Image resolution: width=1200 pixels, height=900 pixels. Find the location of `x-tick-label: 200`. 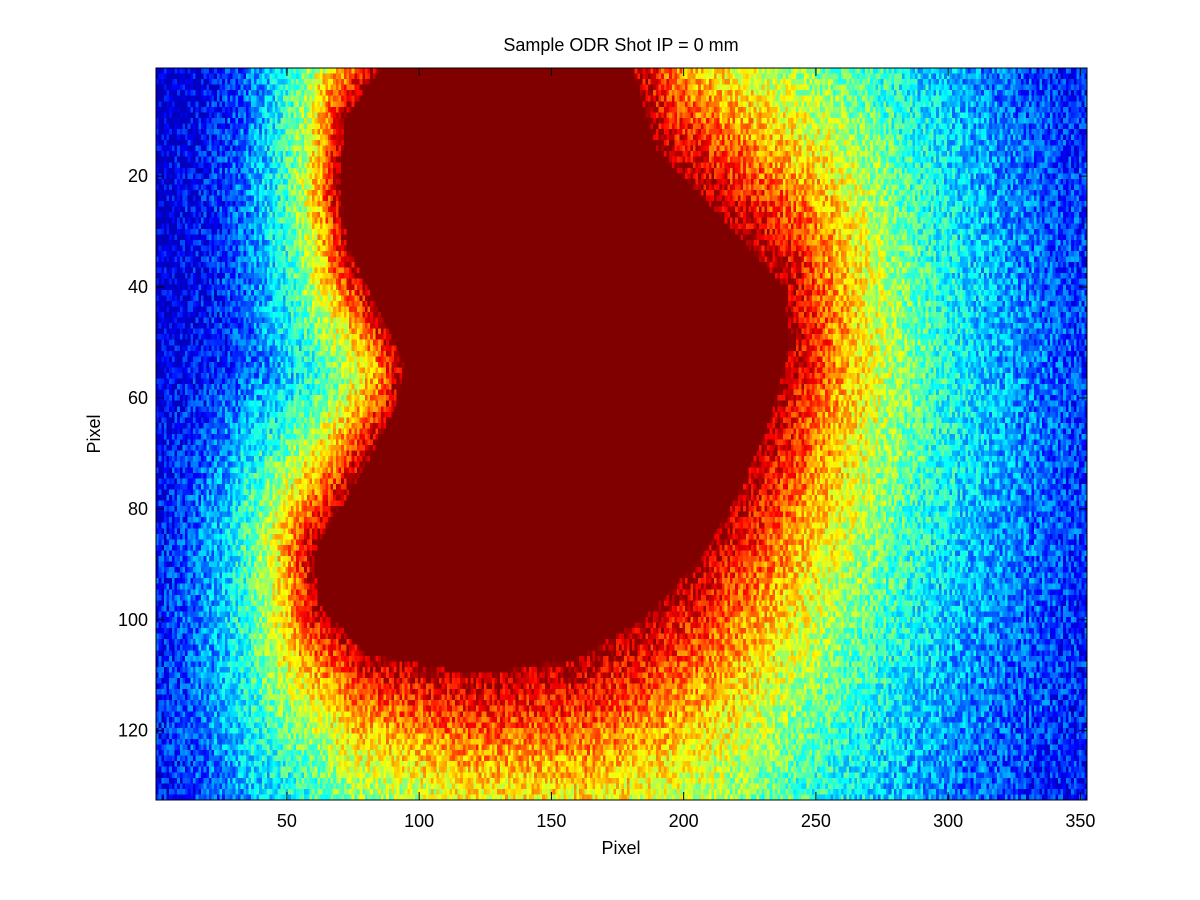

x-tick-label: 200 is located at coordinates (684, 821).